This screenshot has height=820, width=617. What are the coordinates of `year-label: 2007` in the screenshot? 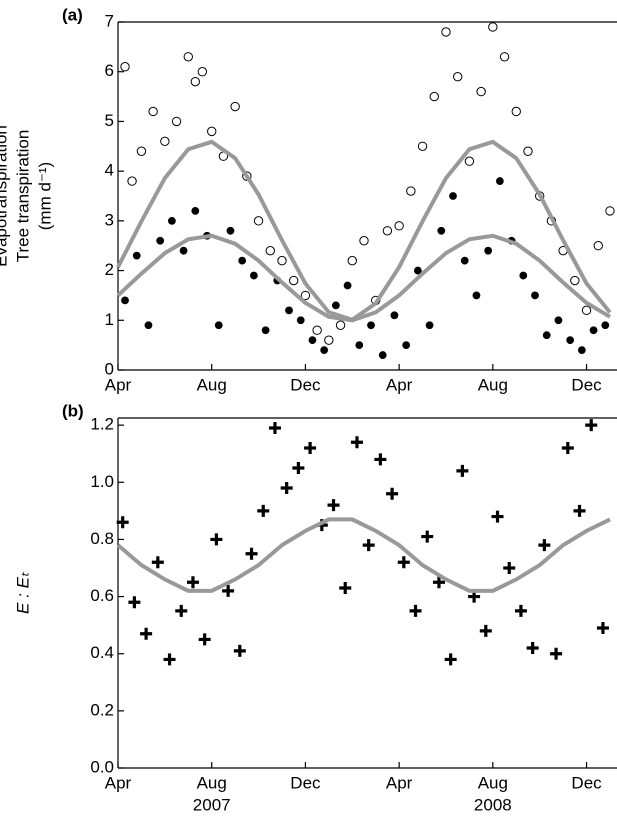 It's located at (212, 804).